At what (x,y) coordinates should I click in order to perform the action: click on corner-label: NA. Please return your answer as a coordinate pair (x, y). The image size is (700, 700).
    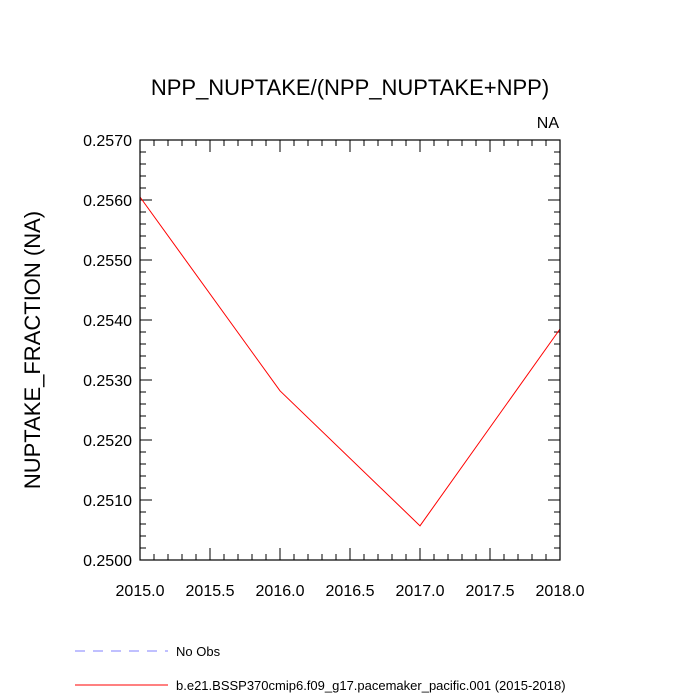
    Looking at the image, I should click on (548, 123).